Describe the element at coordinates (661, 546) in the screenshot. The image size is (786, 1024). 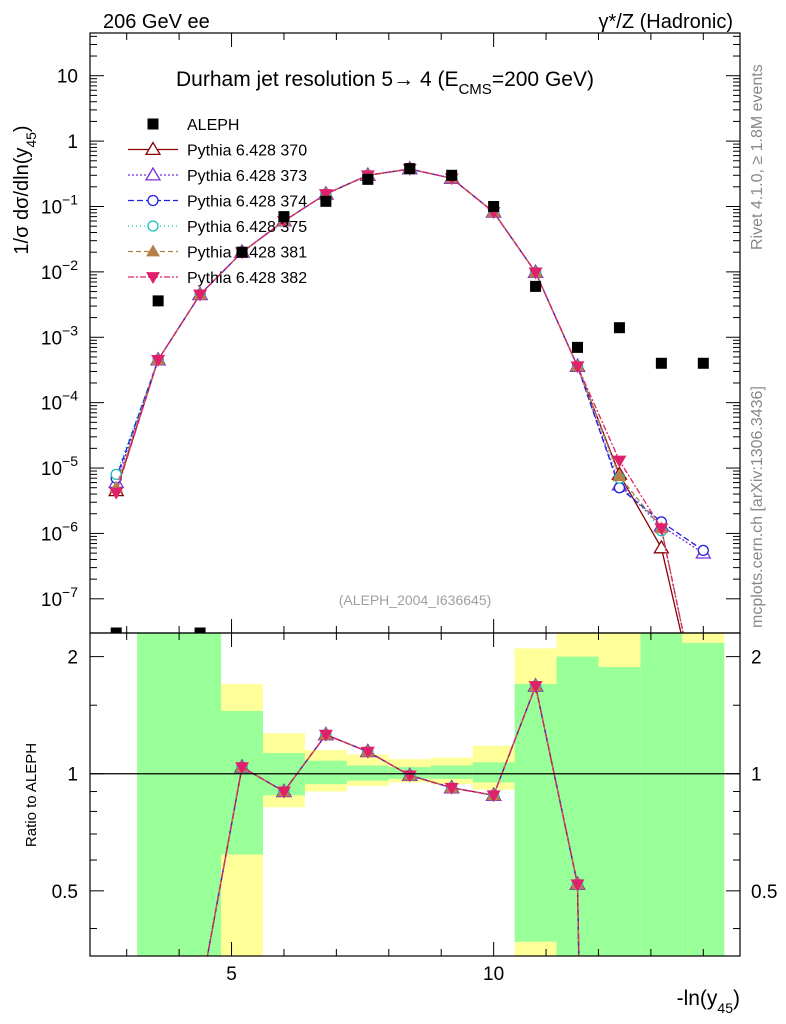
I see `point-s370` at that location.